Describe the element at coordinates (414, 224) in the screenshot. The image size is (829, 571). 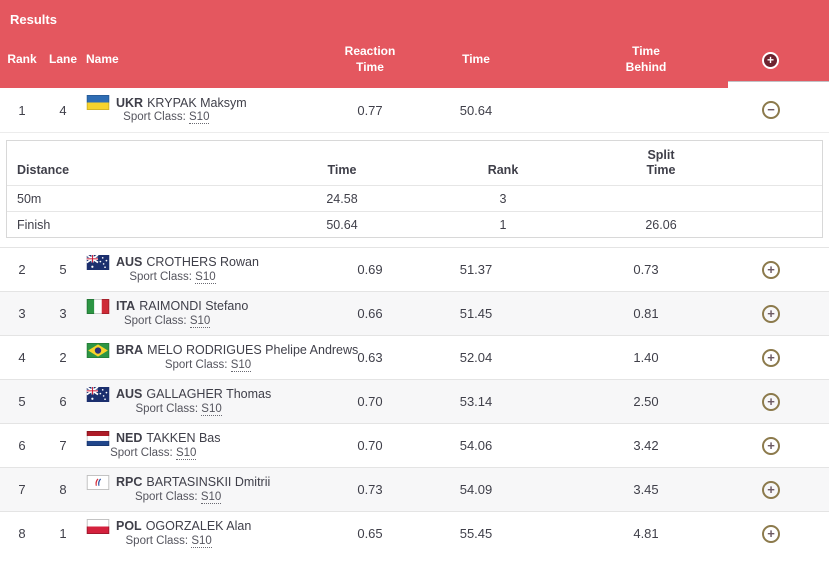
I see `split-row: Finish 50.64 1 26.06` at that location.